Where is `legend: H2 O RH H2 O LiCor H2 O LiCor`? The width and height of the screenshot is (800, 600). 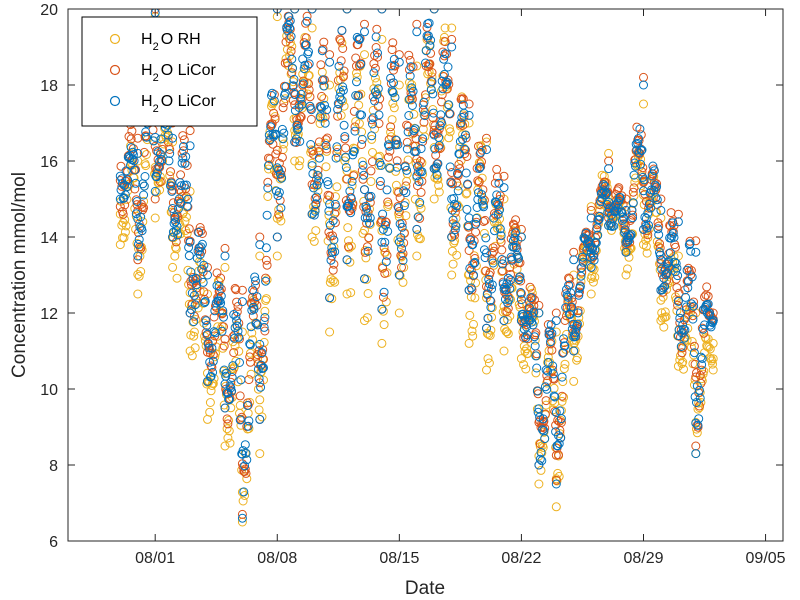
legend: H2 O RH H2 O LiCor H2 O LiCor is located at coordinates (169, 71).